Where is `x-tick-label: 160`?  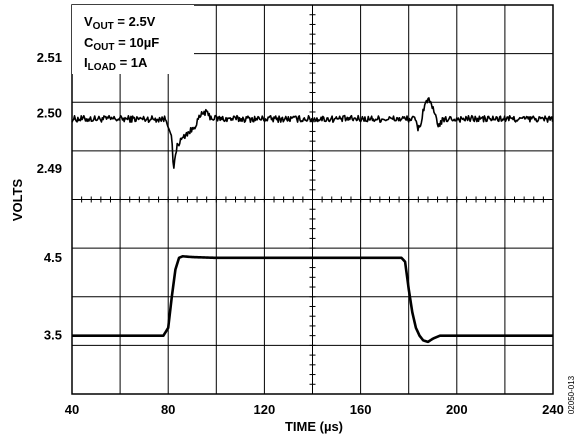 x-tick-label: 160 is located at coordinates (361, 409).